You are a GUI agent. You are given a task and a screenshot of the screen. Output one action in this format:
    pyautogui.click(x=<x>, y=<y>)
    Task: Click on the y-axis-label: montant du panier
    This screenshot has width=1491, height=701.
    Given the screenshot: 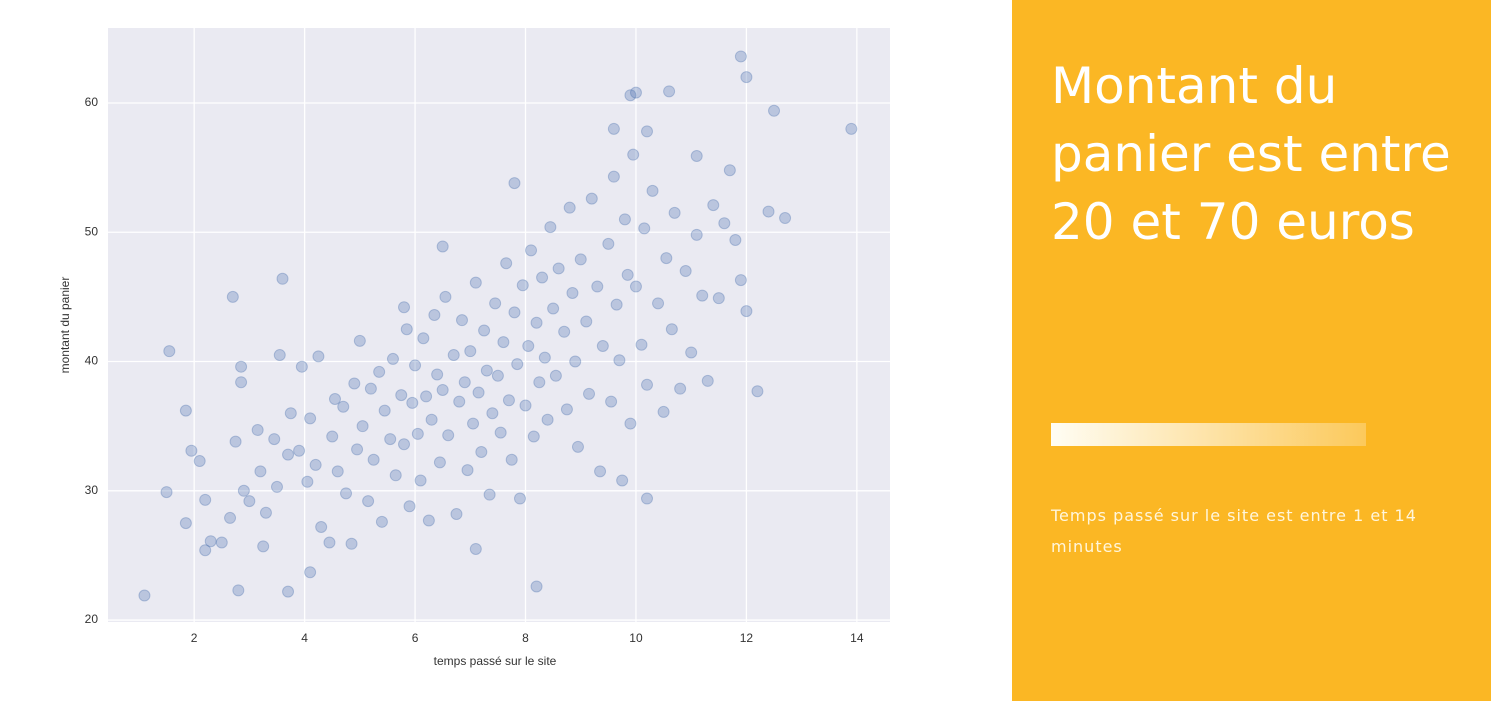 What is the action you would take?
    pyautogui.click(x=65, y=325)
    